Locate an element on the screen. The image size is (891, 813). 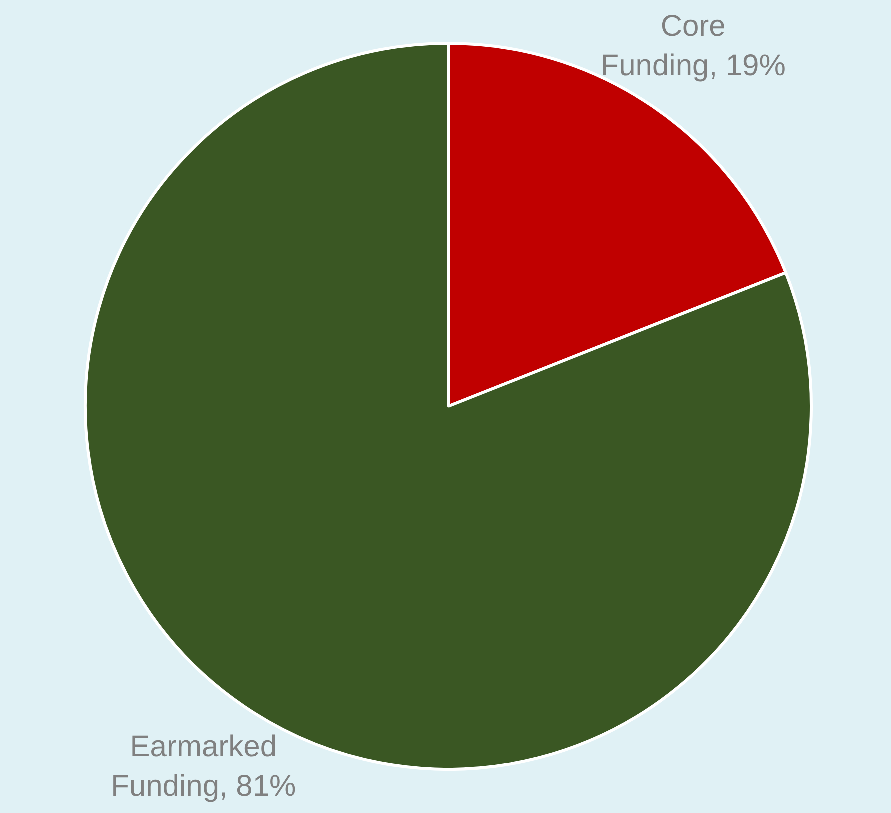
slice-label: Earmarked Funding, 81% is located at coordinates (203, 767).